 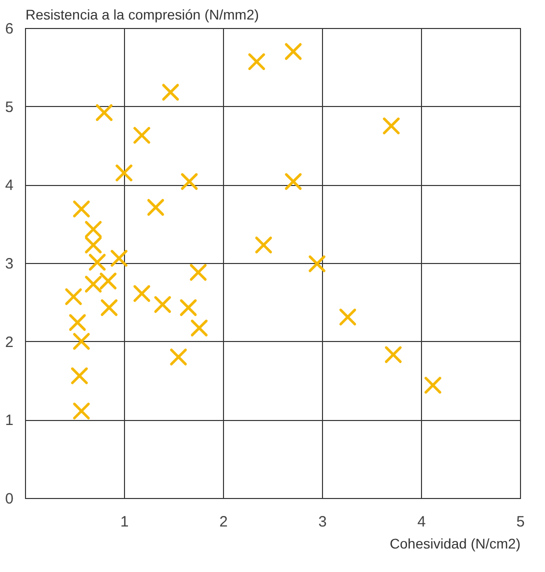 I want to click on y-tick-label: 0, so click(x=9, y=499).